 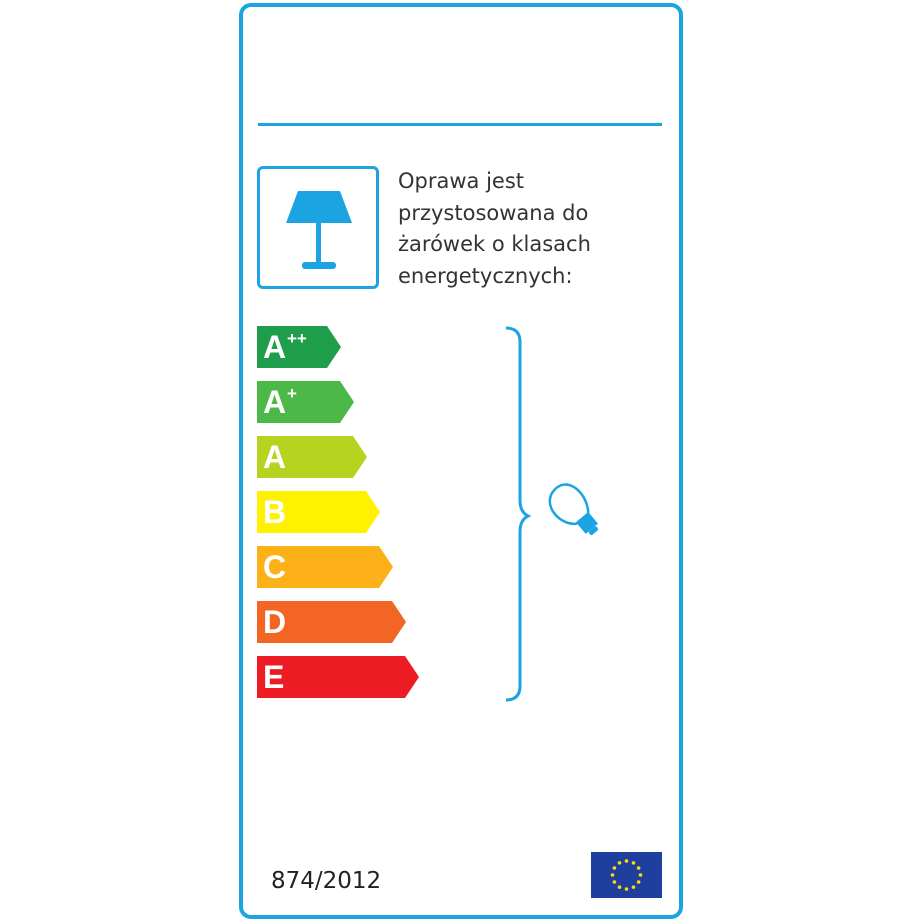 What do you see at coordinates (274, 677) in the screenshot?
I see `class-letter: E` at bounding box center [274, 677].